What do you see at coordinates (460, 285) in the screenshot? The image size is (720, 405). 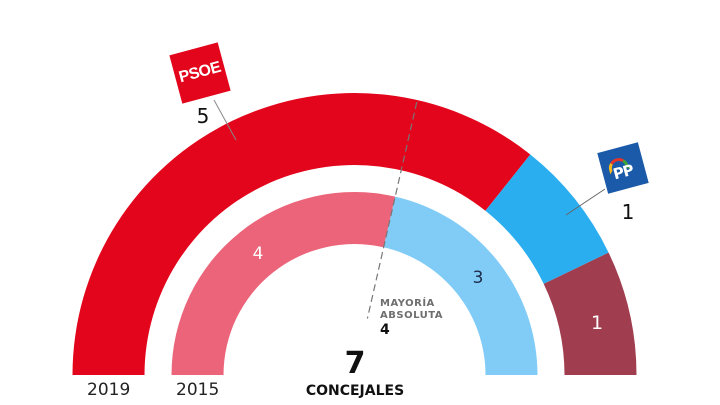 I see `segment-pp-2015` at bounding box center [460, 285].